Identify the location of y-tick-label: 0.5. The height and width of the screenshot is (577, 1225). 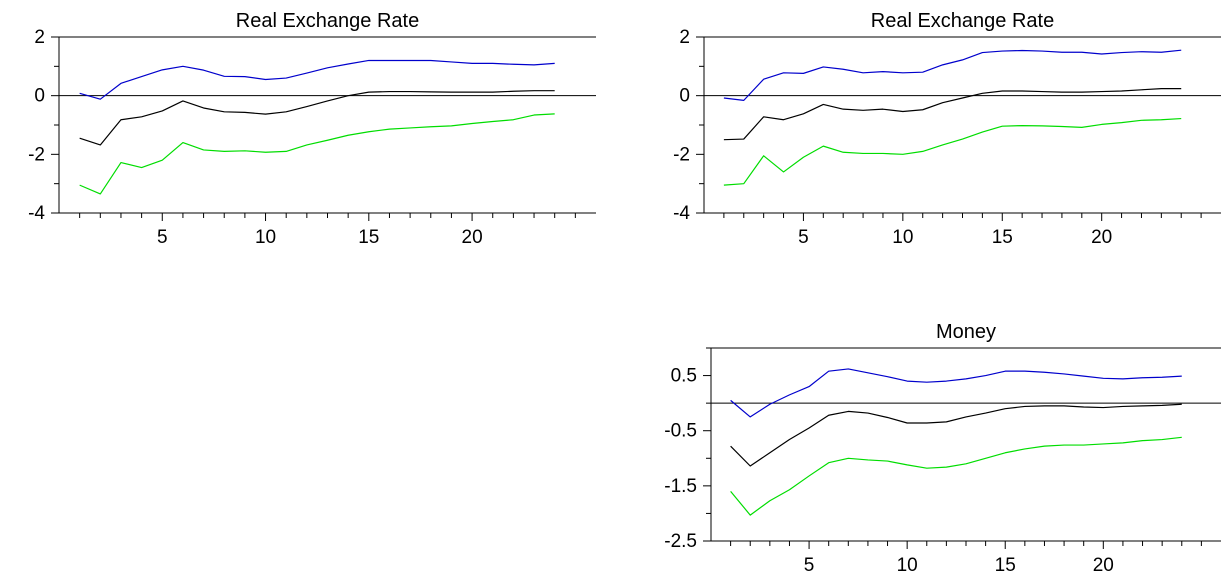
(684, 376).